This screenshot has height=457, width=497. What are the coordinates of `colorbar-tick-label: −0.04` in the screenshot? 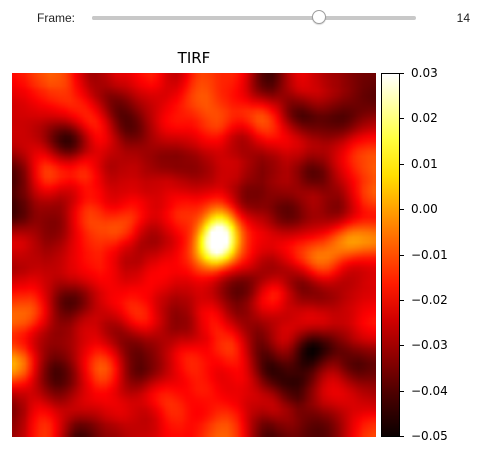 It's located at (429, 391).